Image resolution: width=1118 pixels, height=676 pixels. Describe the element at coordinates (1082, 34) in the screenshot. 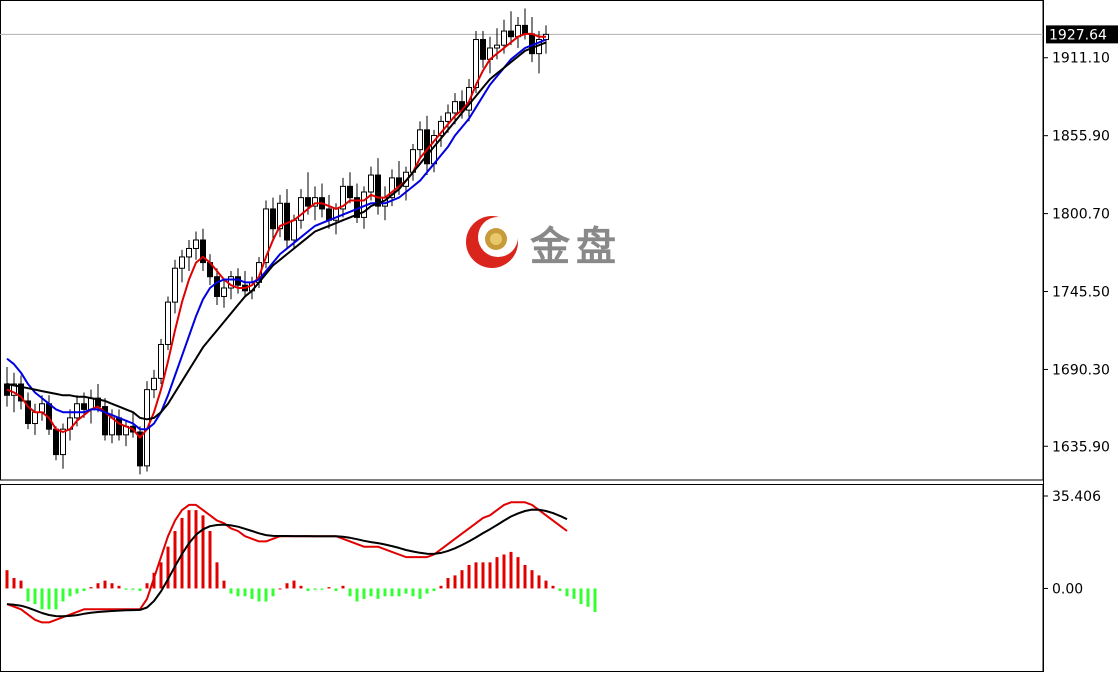

I see `current-price-tag` at that location.